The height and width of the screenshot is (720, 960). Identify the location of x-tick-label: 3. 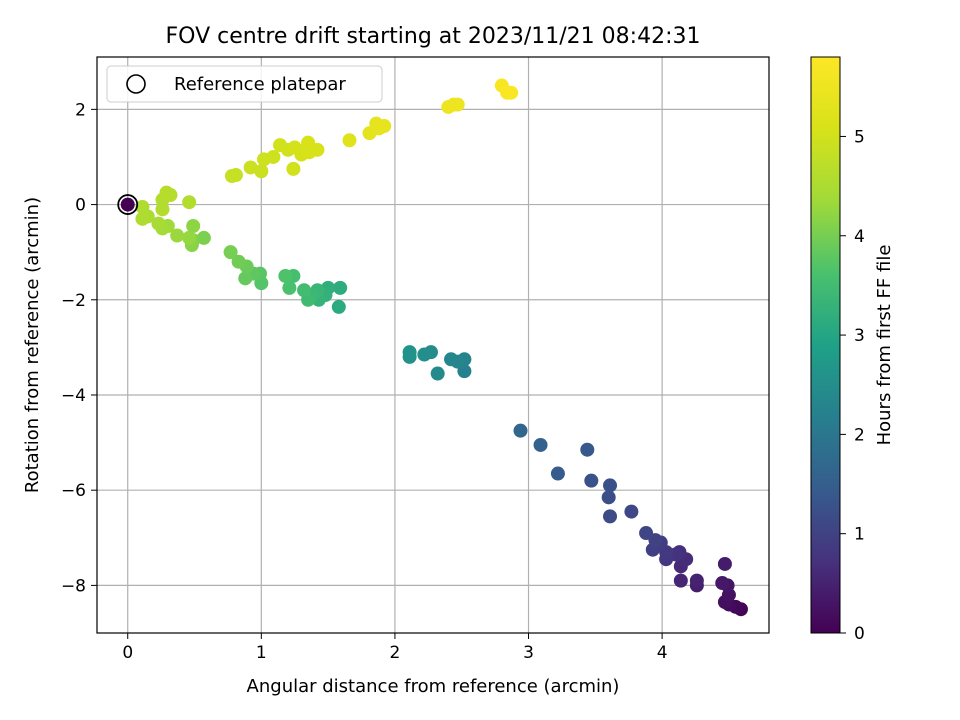
(528, 653).